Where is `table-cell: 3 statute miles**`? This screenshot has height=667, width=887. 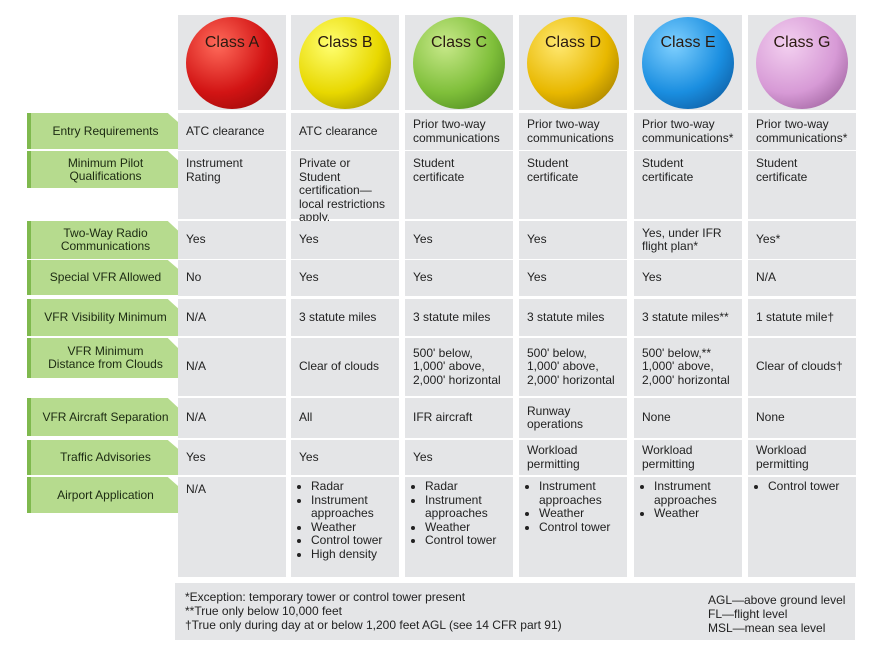 table-cell: 3 statute miles** is located at coordinates (688, 317).